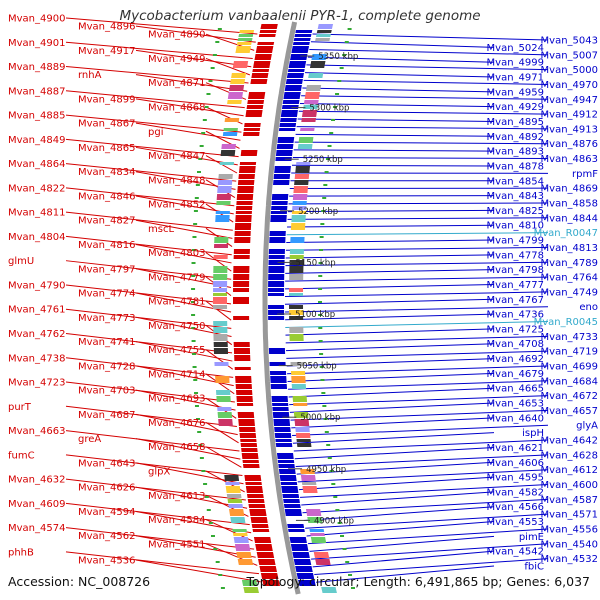 The width and height of the screenshot is (600, 600). What do you see at coordinates (569, 189) in the screenshot?
I see `right-gene-label: Mvan_4869` at bounding box center [569, 189].